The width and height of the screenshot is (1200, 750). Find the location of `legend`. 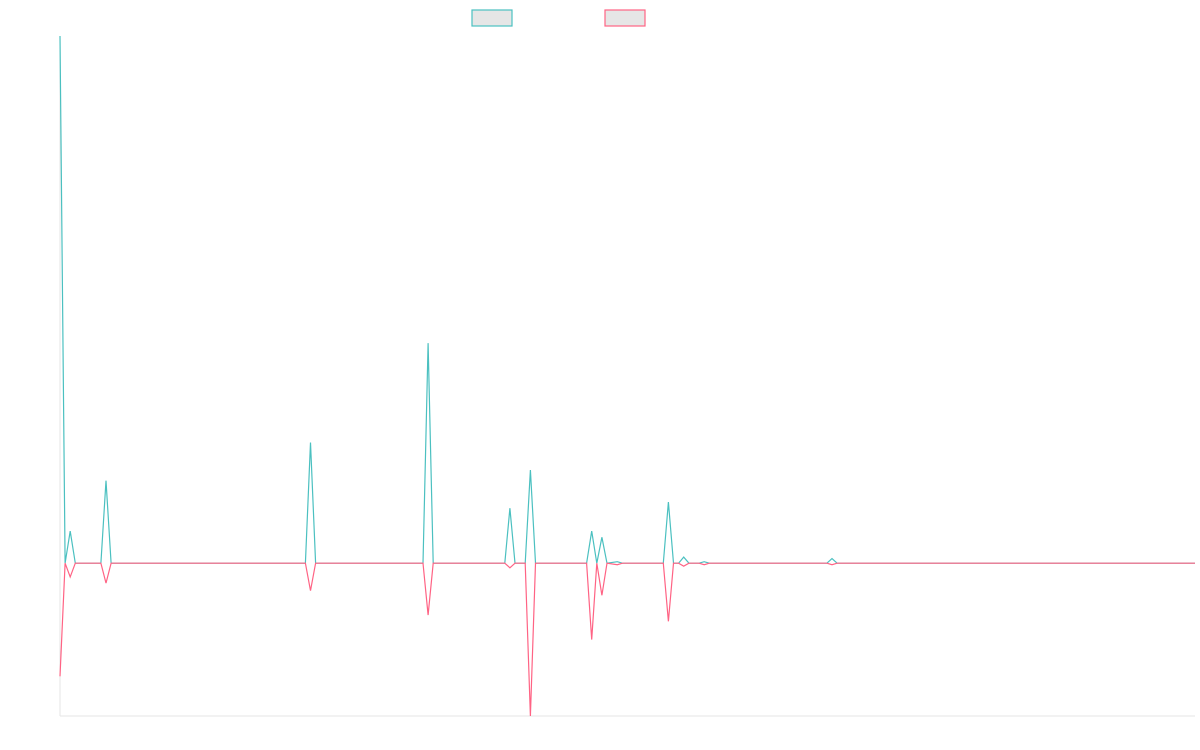

legend is located at coordinates (558, 18).